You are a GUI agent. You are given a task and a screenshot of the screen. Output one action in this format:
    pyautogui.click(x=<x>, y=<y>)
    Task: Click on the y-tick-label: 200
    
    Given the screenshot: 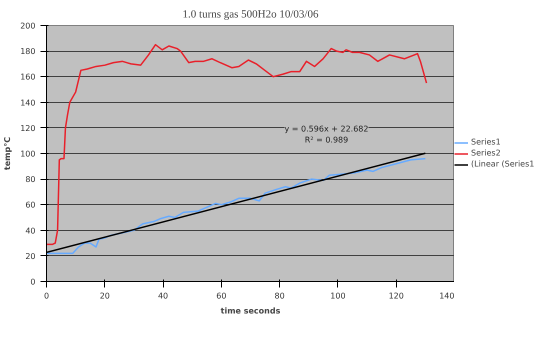 What is the action you would take?
    pyautogui.click(x=28, y=26)
    